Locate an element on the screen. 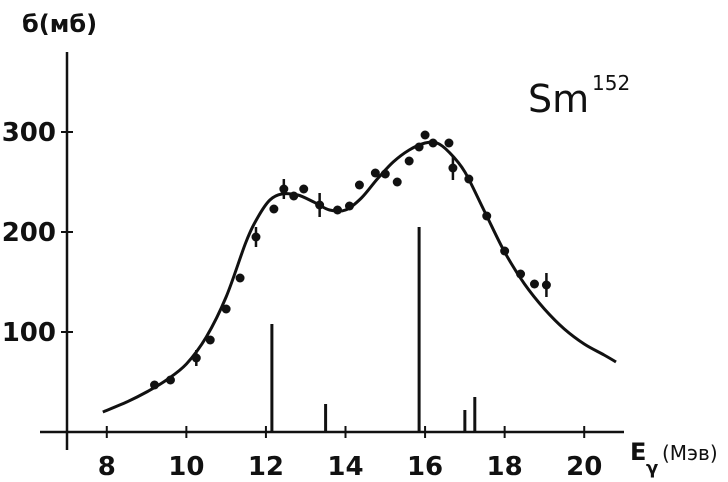 The image size is (728, 482). x-tick-label-5: 18 is located at coordinates (505, 467).